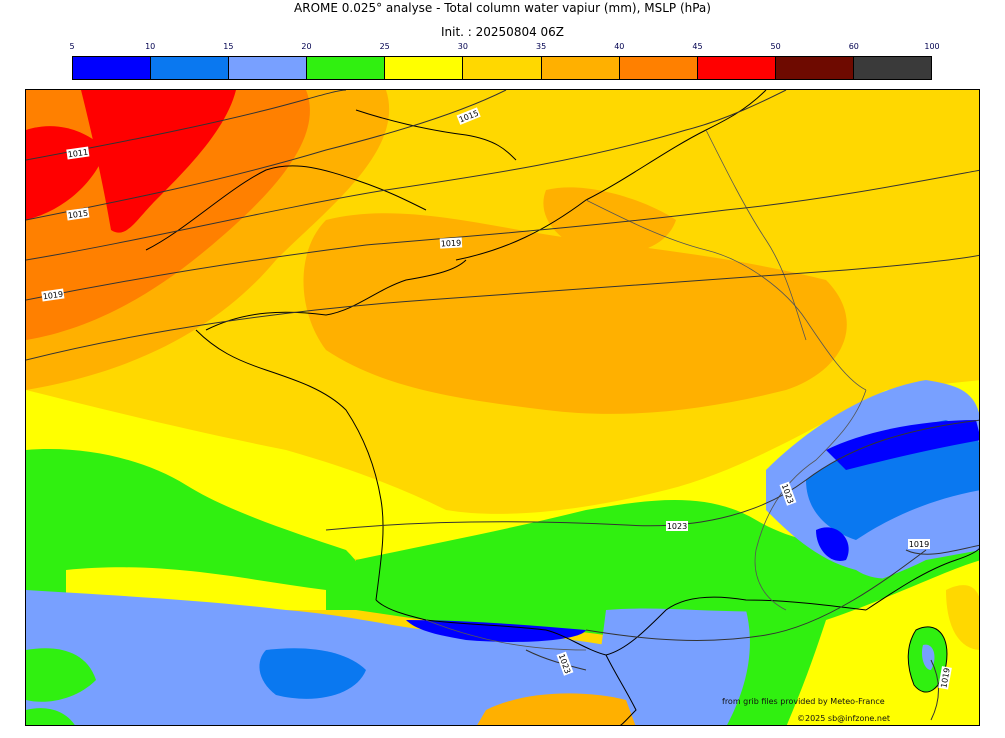 The image size is (1005, 738). Describe the element at coordinates (652, 475) in the screenshot. I see `isobar-1023-a` at that location.